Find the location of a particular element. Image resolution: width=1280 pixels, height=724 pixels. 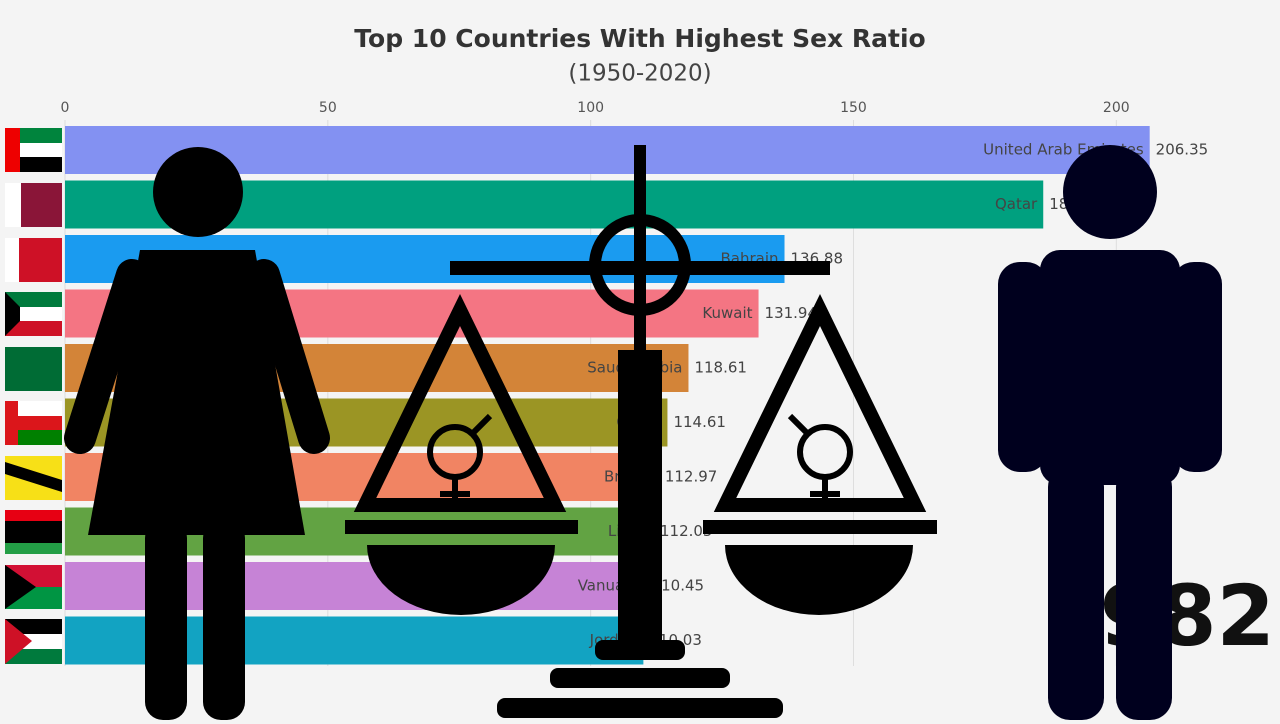

x-tick-label: 50 is located at coordinates (328, 108).